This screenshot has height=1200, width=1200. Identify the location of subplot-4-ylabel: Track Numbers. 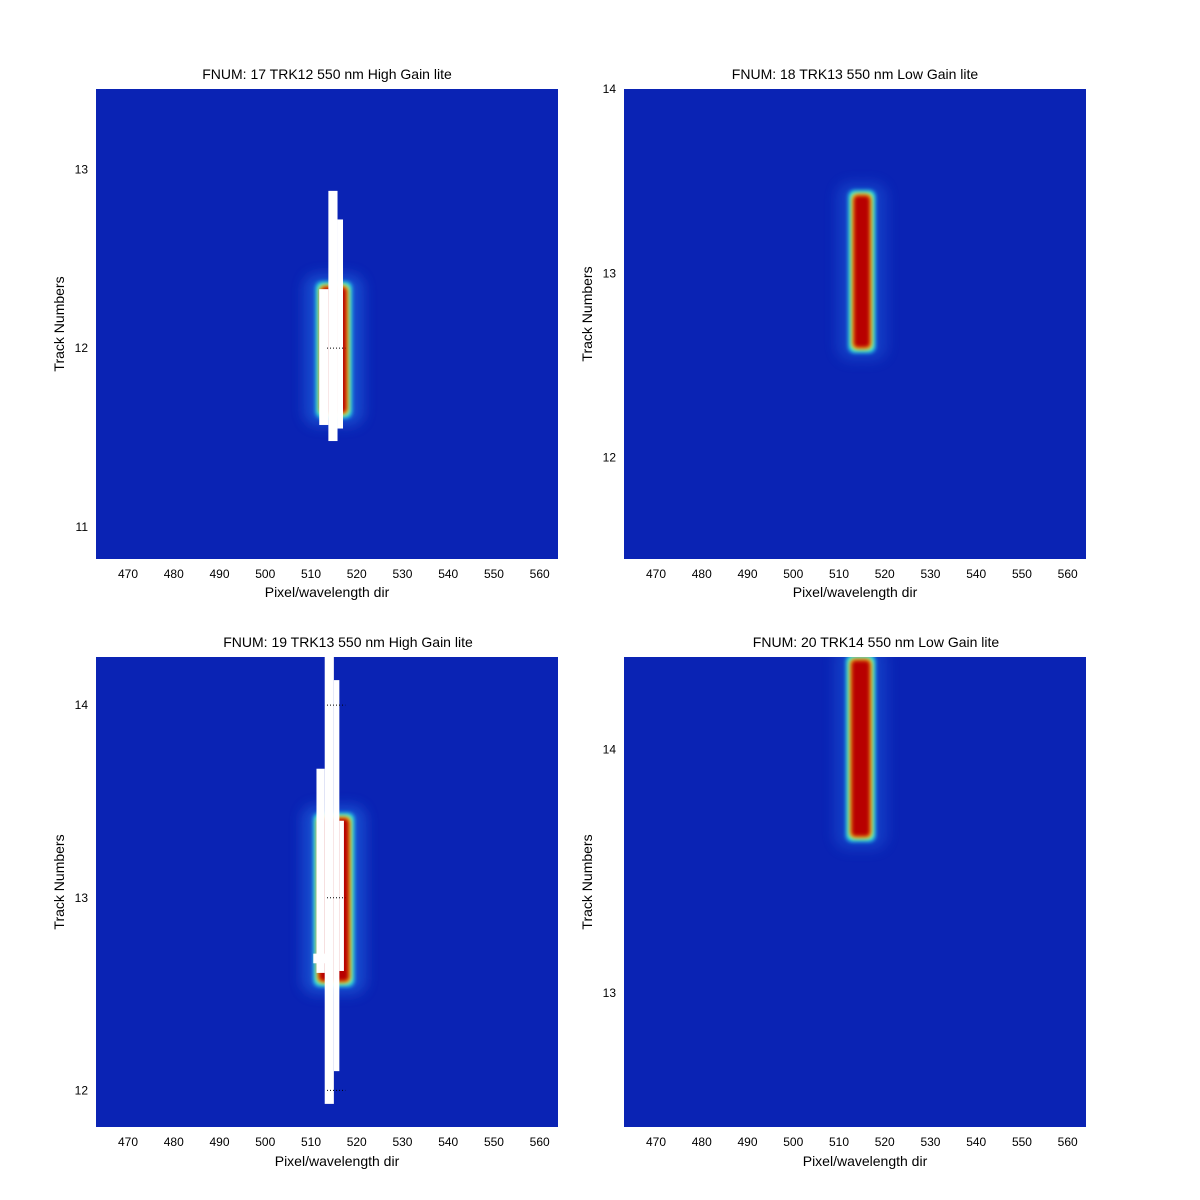
(587, 881).